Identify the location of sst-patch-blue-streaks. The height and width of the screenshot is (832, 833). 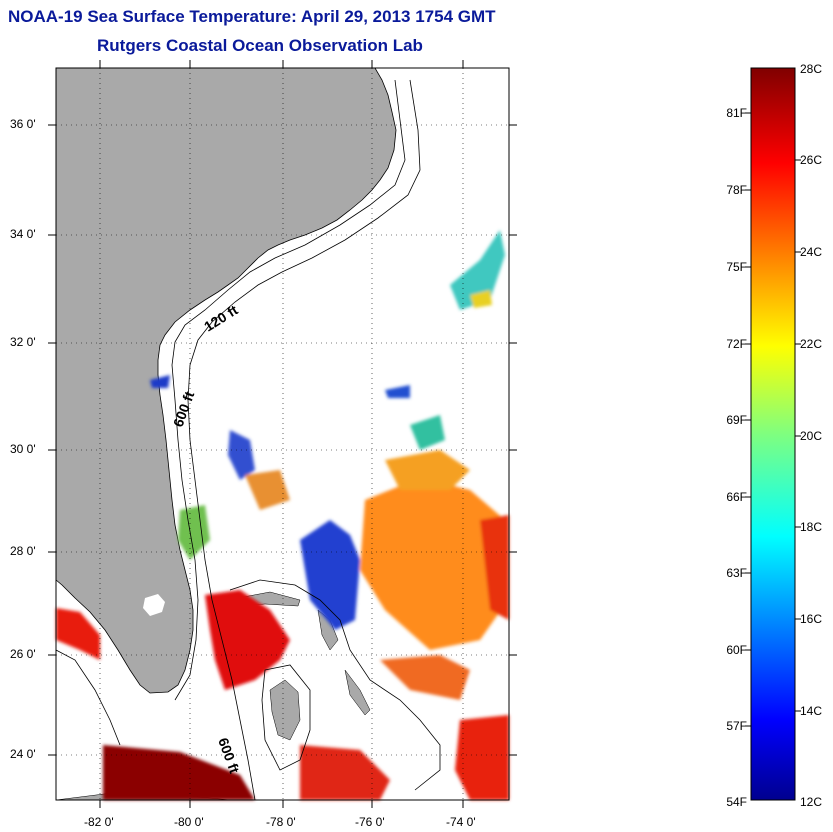
(330, 575).